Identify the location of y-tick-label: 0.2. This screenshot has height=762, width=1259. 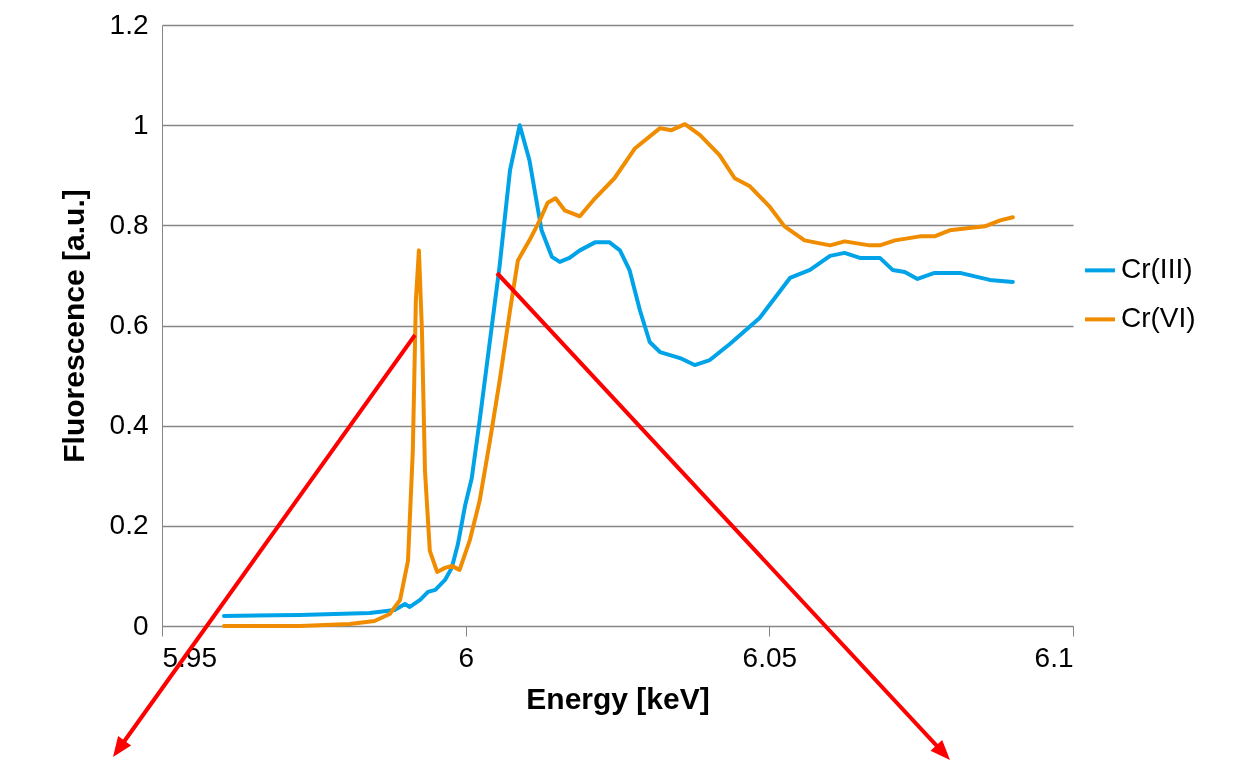
(129, 525).